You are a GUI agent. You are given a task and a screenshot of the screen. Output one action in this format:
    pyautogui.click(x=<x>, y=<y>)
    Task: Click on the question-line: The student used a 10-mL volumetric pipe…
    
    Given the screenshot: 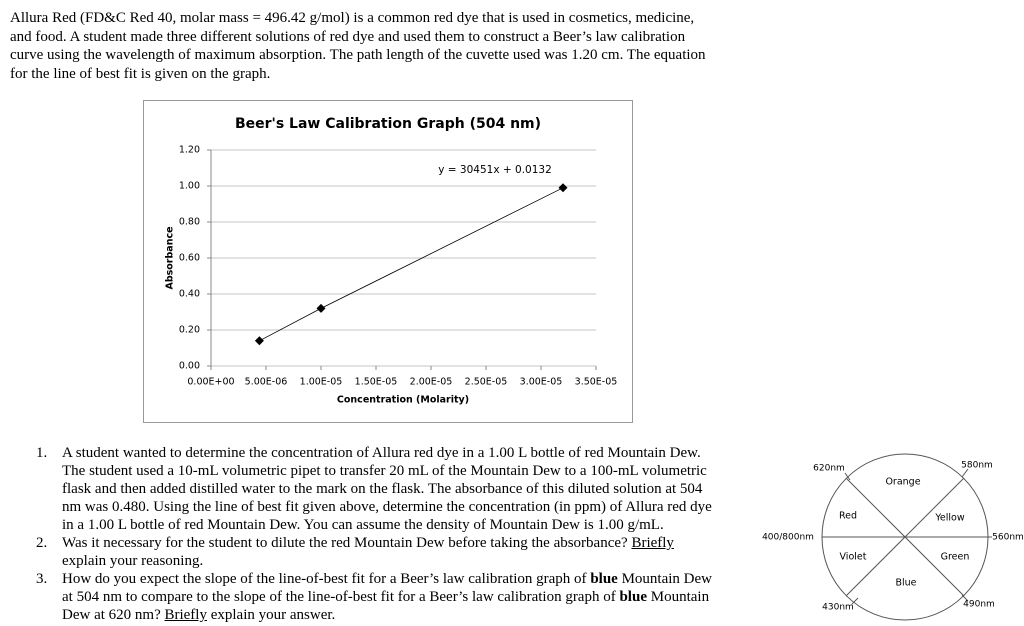 What is the action you would take?
    pyautogui.click(x=384, y=471)
    